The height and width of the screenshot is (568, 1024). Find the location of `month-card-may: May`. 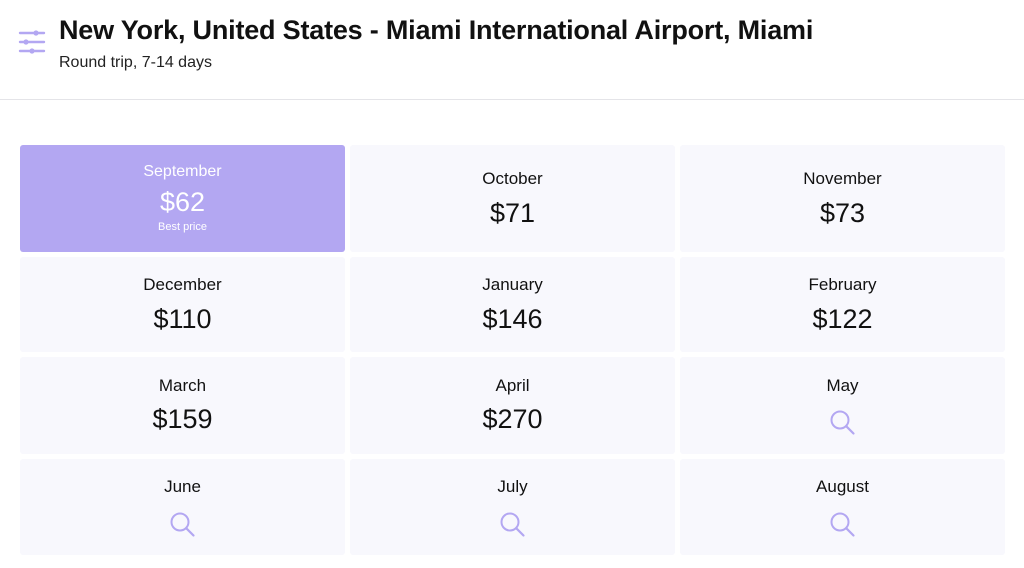

month-card-may: May is located at coordinates (842, 405).